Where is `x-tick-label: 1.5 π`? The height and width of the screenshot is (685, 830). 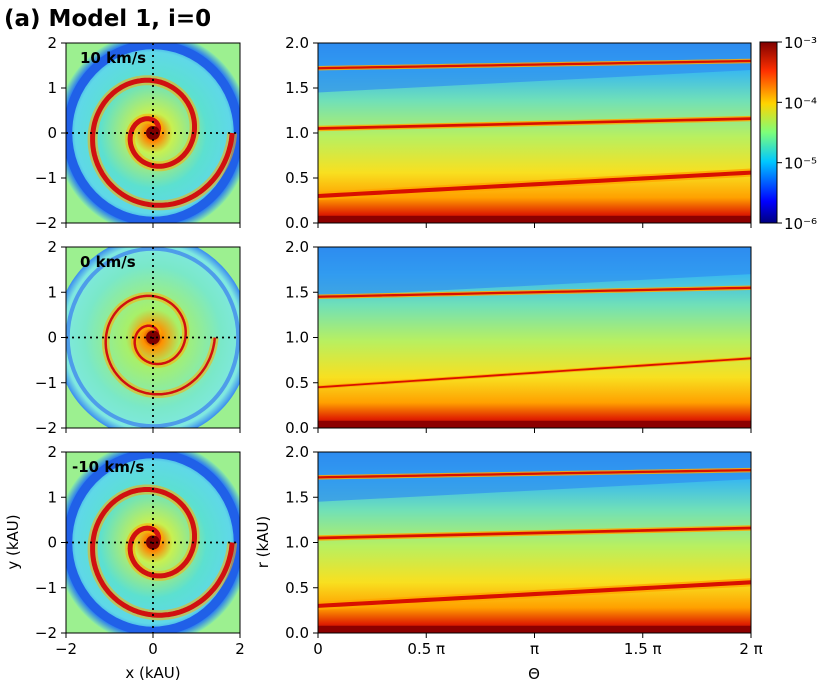
x-tick-label: 1.5 π is located at coordinates (643, 649).